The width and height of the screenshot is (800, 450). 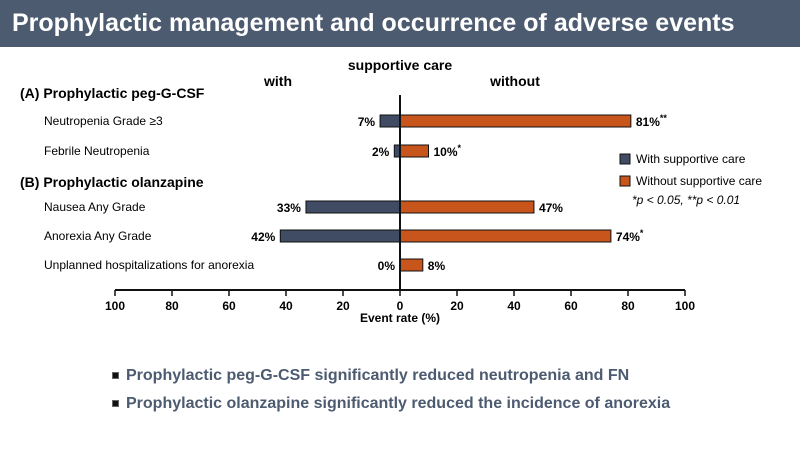 What do you see at coordinates (149, 265) in the screenshot?
I see `category-label: Unplanned hospitalizations for anorexia` at bounding box center [149, 265].